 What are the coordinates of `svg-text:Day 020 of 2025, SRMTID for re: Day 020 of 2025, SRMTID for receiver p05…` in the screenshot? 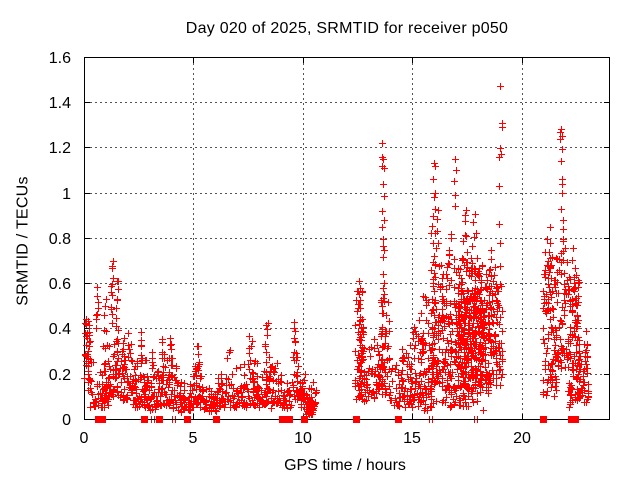 It's located at (347, 28).